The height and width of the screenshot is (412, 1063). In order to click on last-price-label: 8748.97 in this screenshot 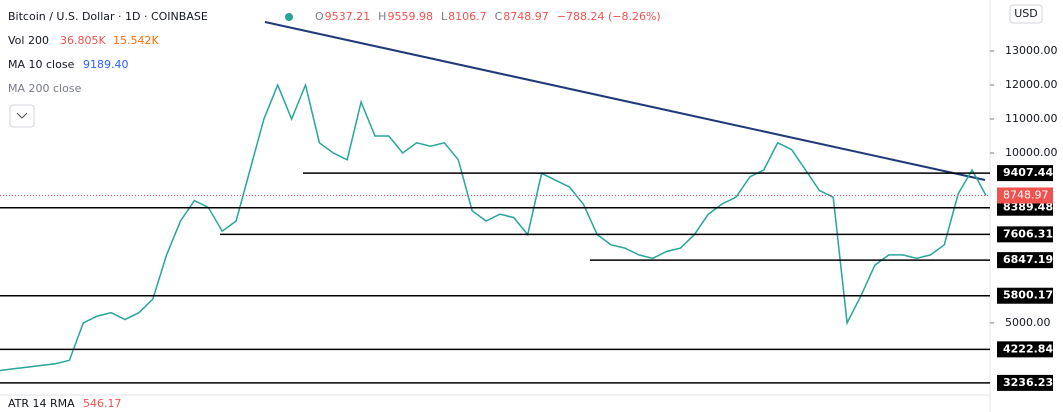, I will do `click(1026, 194)`.